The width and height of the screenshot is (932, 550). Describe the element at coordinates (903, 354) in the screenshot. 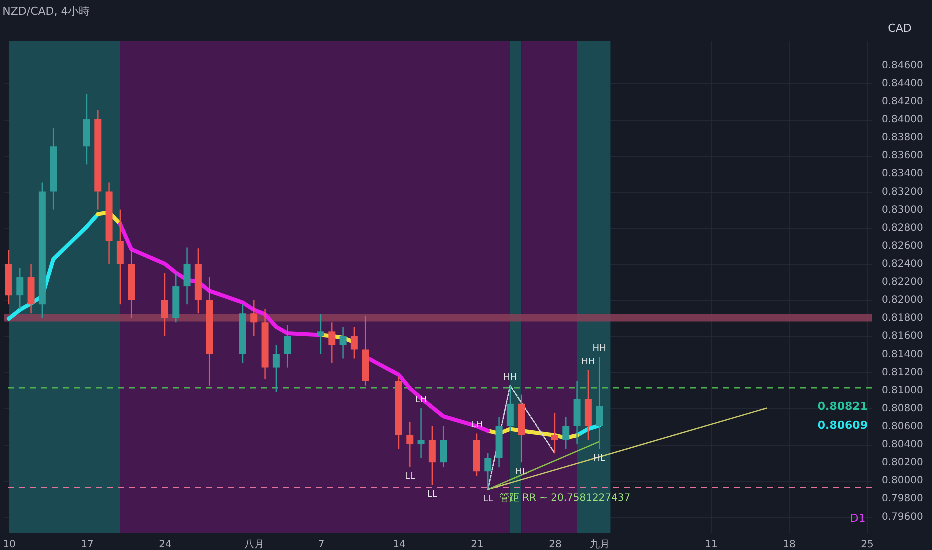

I see `y-tick-label: 0.81400` at that location.